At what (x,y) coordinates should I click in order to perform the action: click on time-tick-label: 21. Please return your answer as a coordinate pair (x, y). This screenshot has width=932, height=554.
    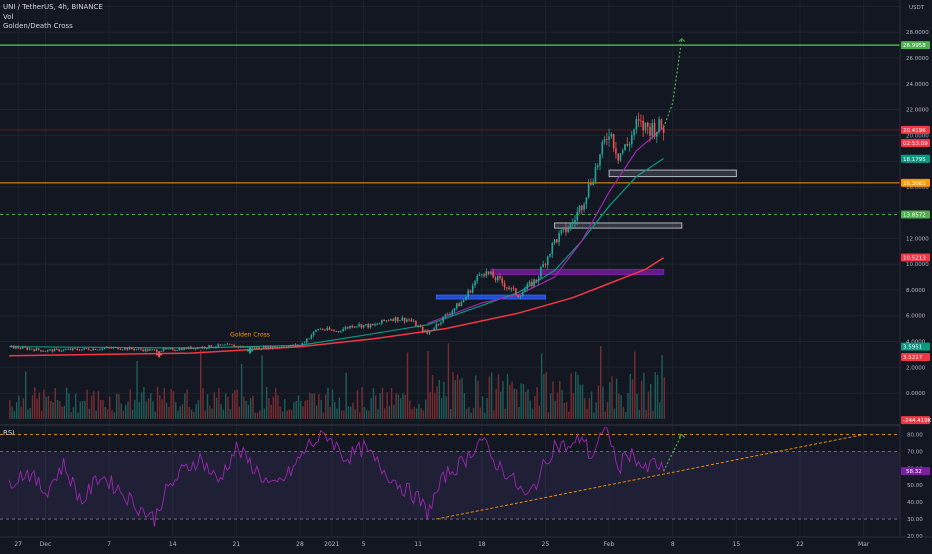
    Looking at the image, I should click on (237, 544).